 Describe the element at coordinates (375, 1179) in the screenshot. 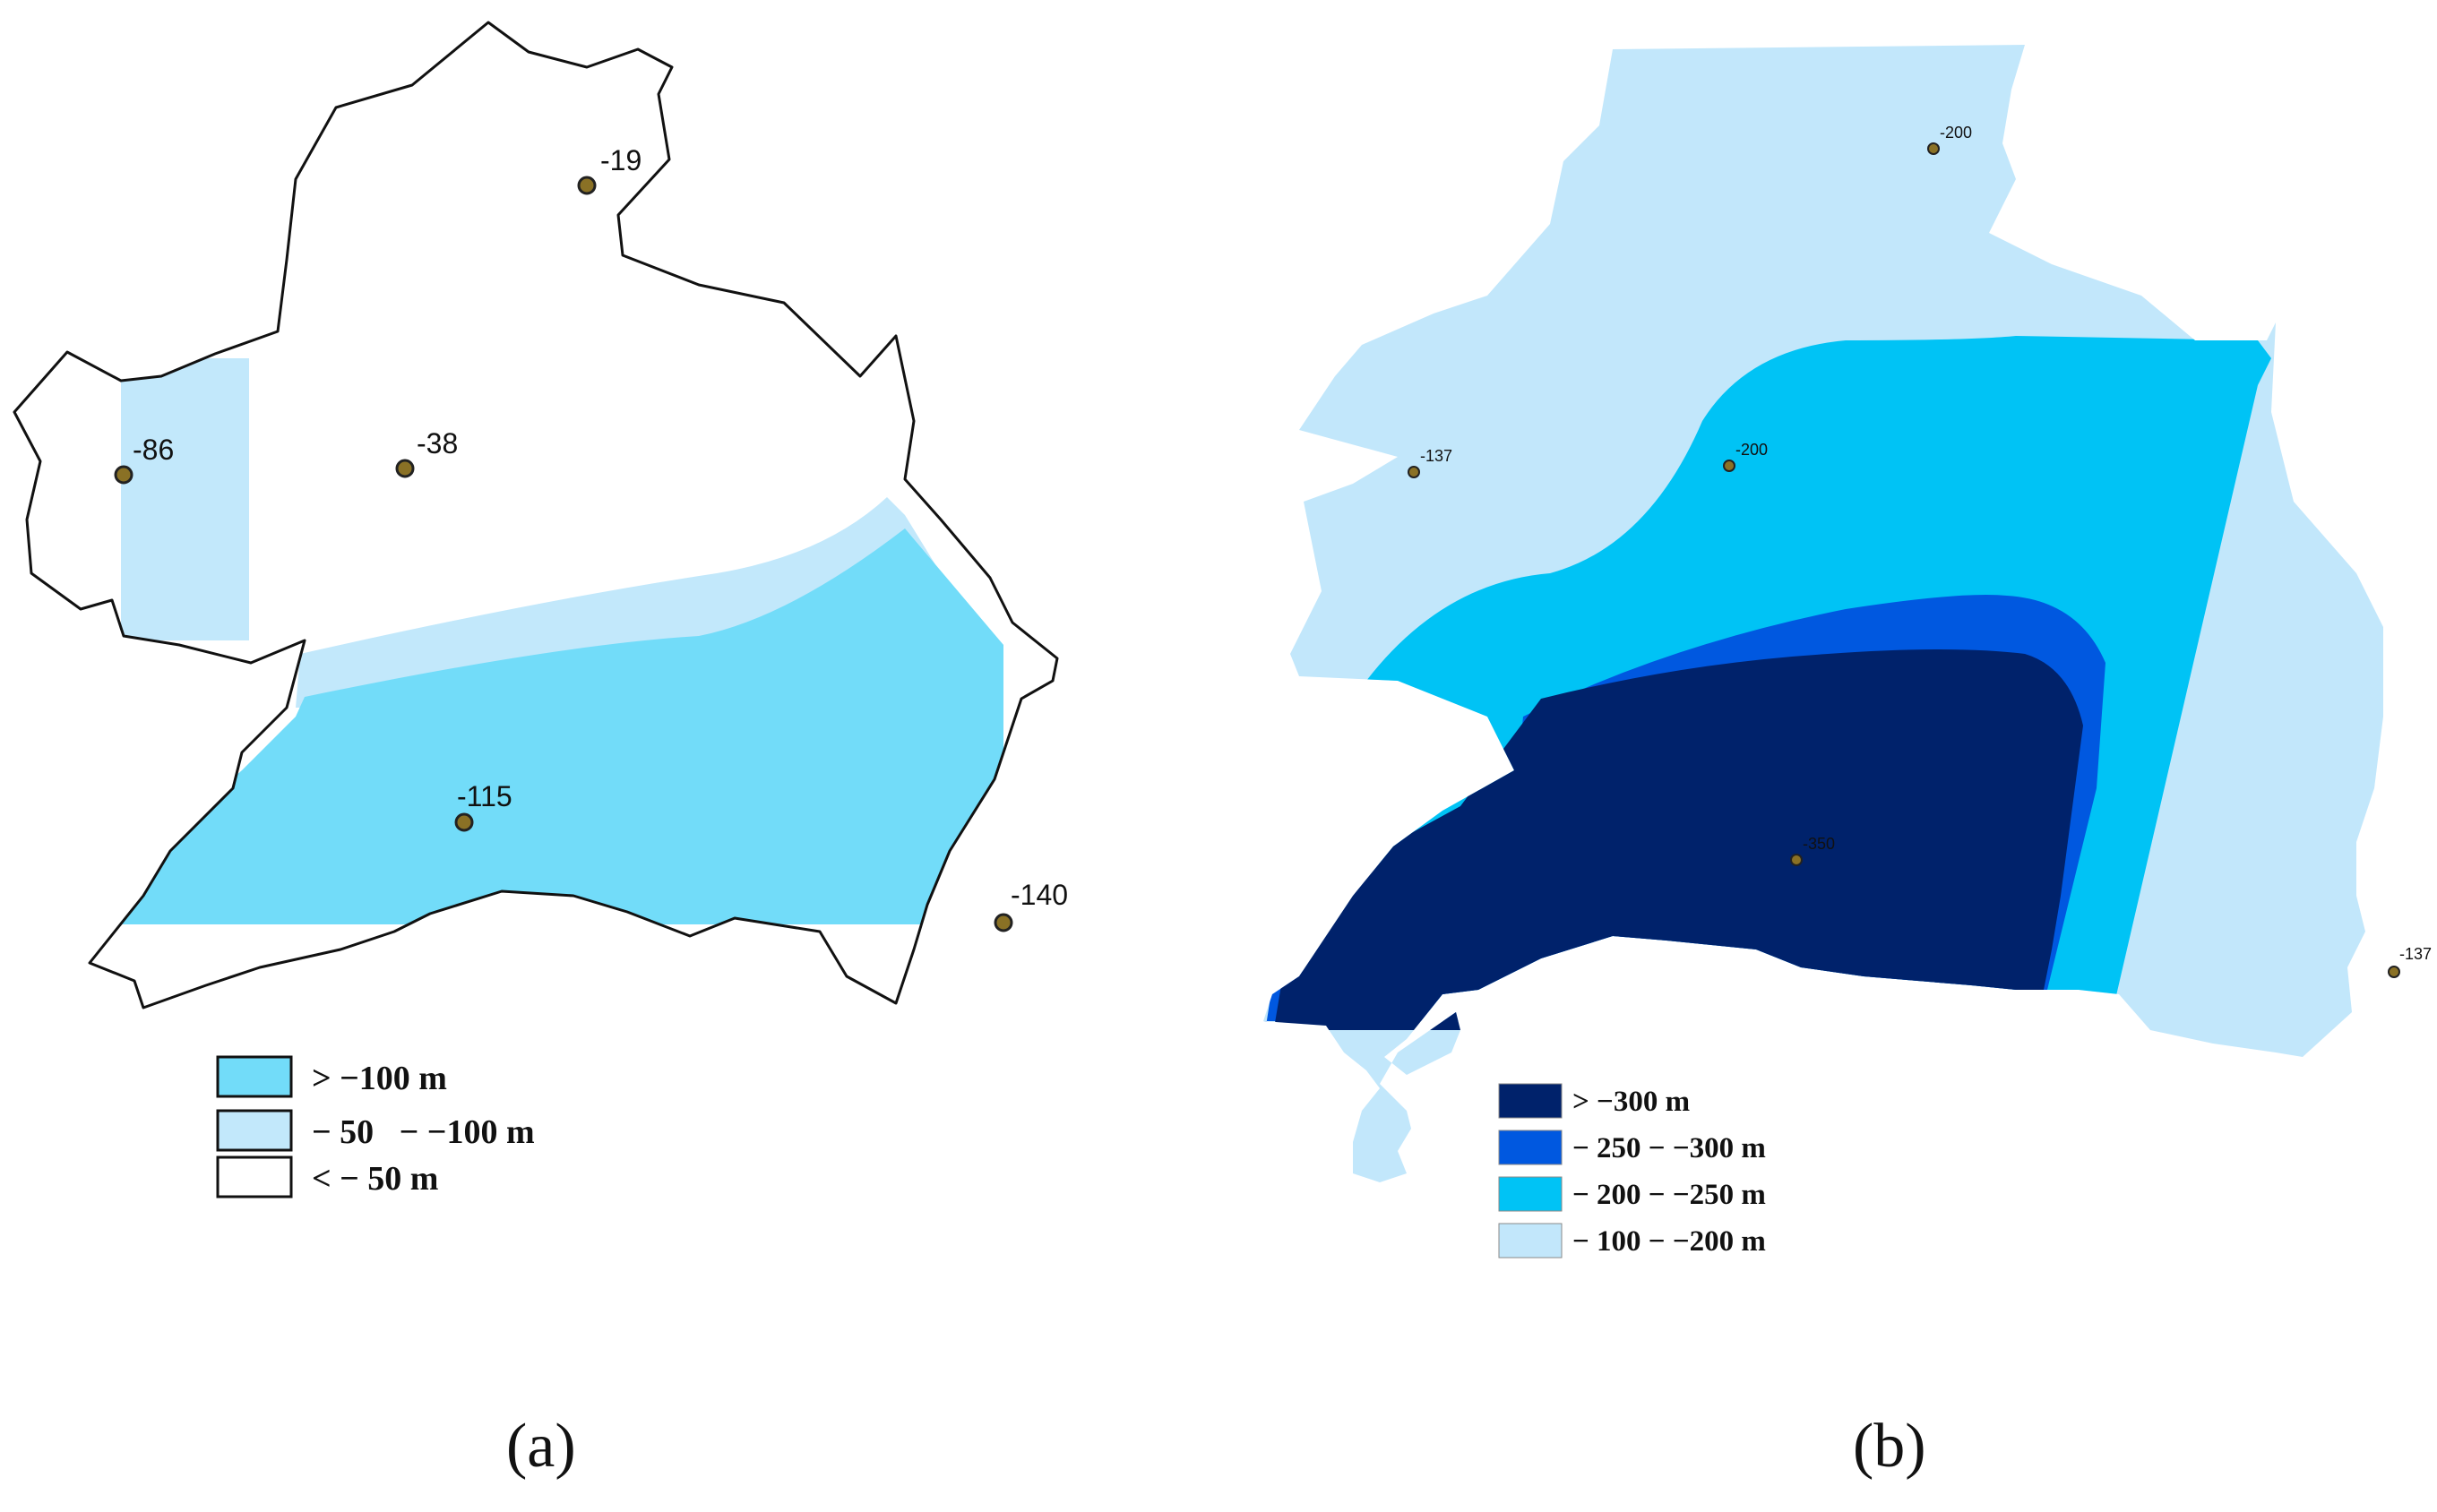

I see `legend-label: < − 50 m` at that location.